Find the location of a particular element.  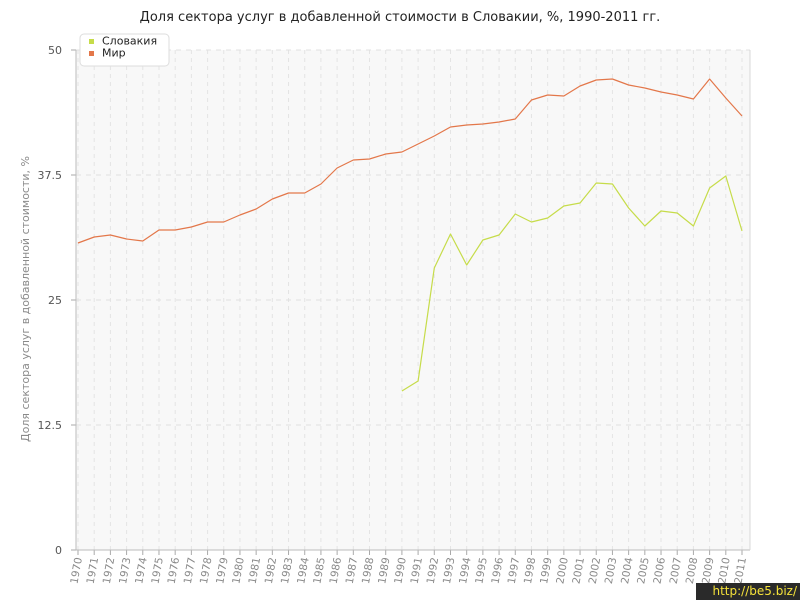

x-tick-label: 1993 is located at coordinates (449, 570).